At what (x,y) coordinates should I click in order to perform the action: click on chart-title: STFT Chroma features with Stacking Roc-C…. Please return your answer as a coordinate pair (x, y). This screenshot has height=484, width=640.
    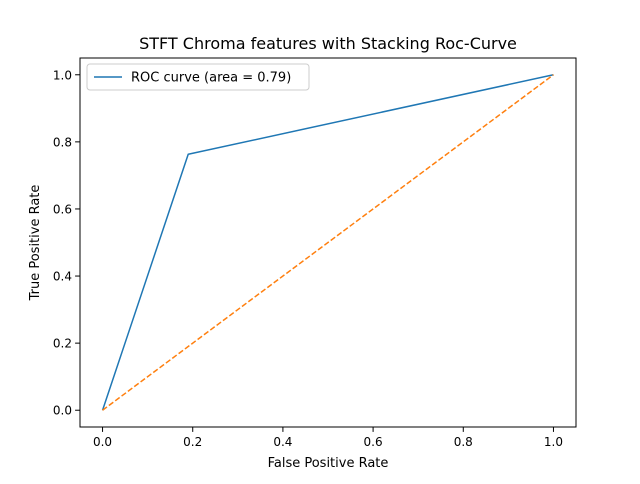
    Looking at the image, I should click on (328, 43).